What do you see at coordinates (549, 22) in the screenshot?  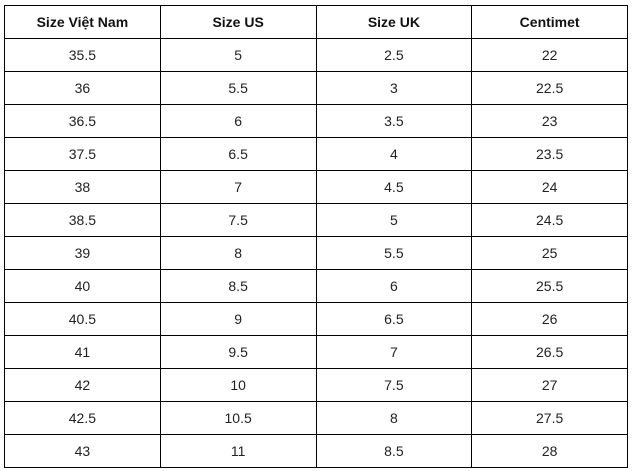 I see `header-cell: Centimet` at bounding box center [549, 22].